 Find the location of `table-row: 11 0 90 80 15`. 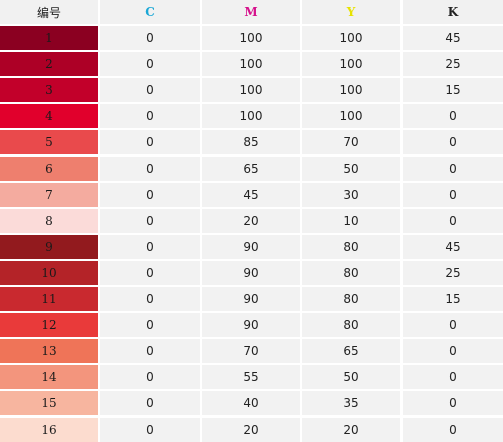

table-row: 11 0 90 80 15 is located at coordinates (251, 299).